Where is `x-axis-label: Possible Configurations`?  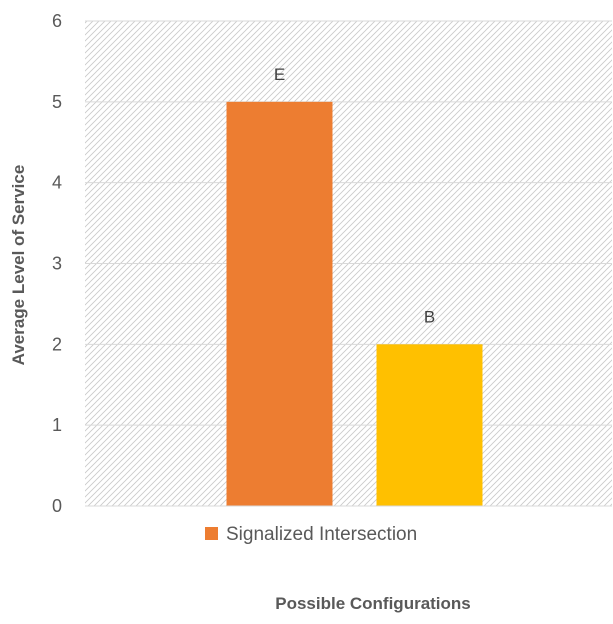 x-axis-label: Possible Configurations is located at coordinates (373, 603).